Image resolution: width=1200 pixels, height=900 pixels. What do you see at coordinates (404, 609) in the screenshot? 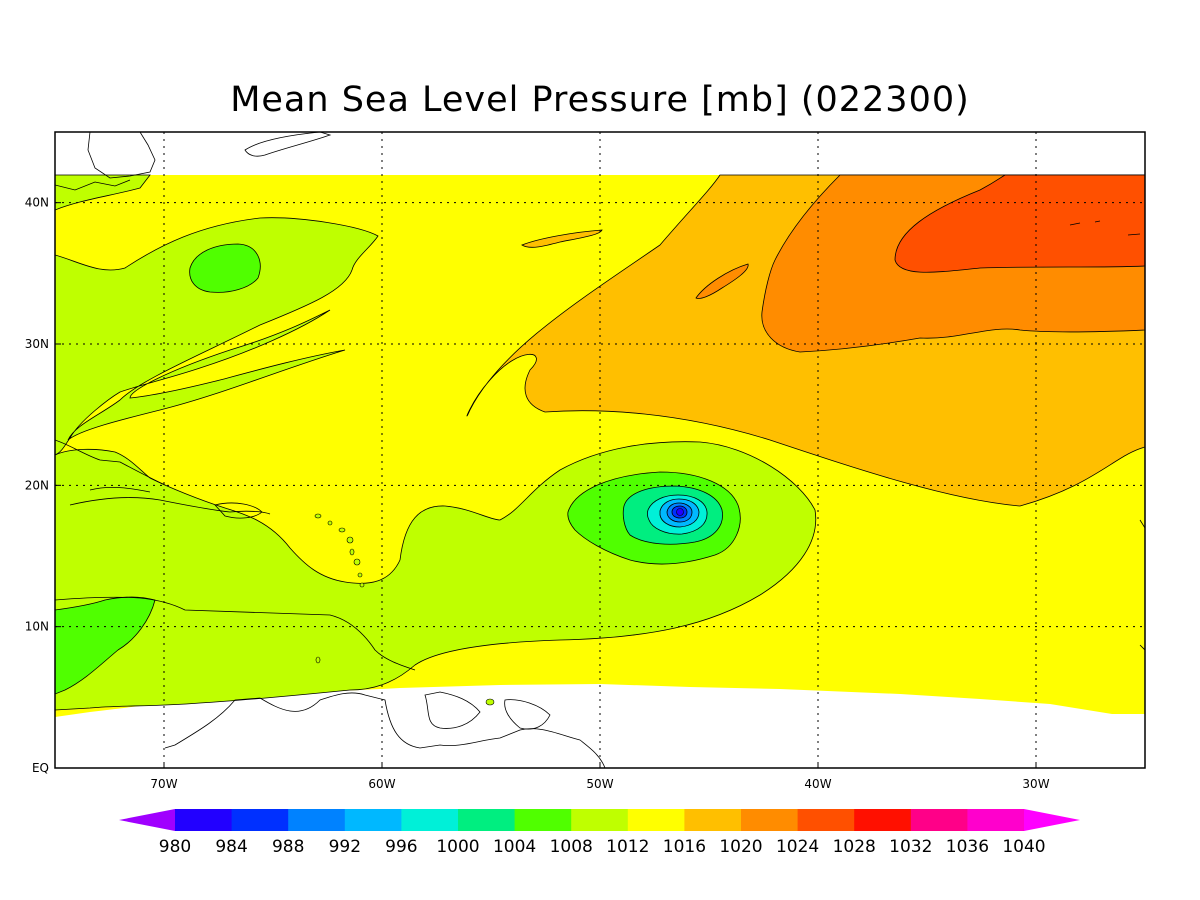
I see `islands` at bounding box center [404, 609].